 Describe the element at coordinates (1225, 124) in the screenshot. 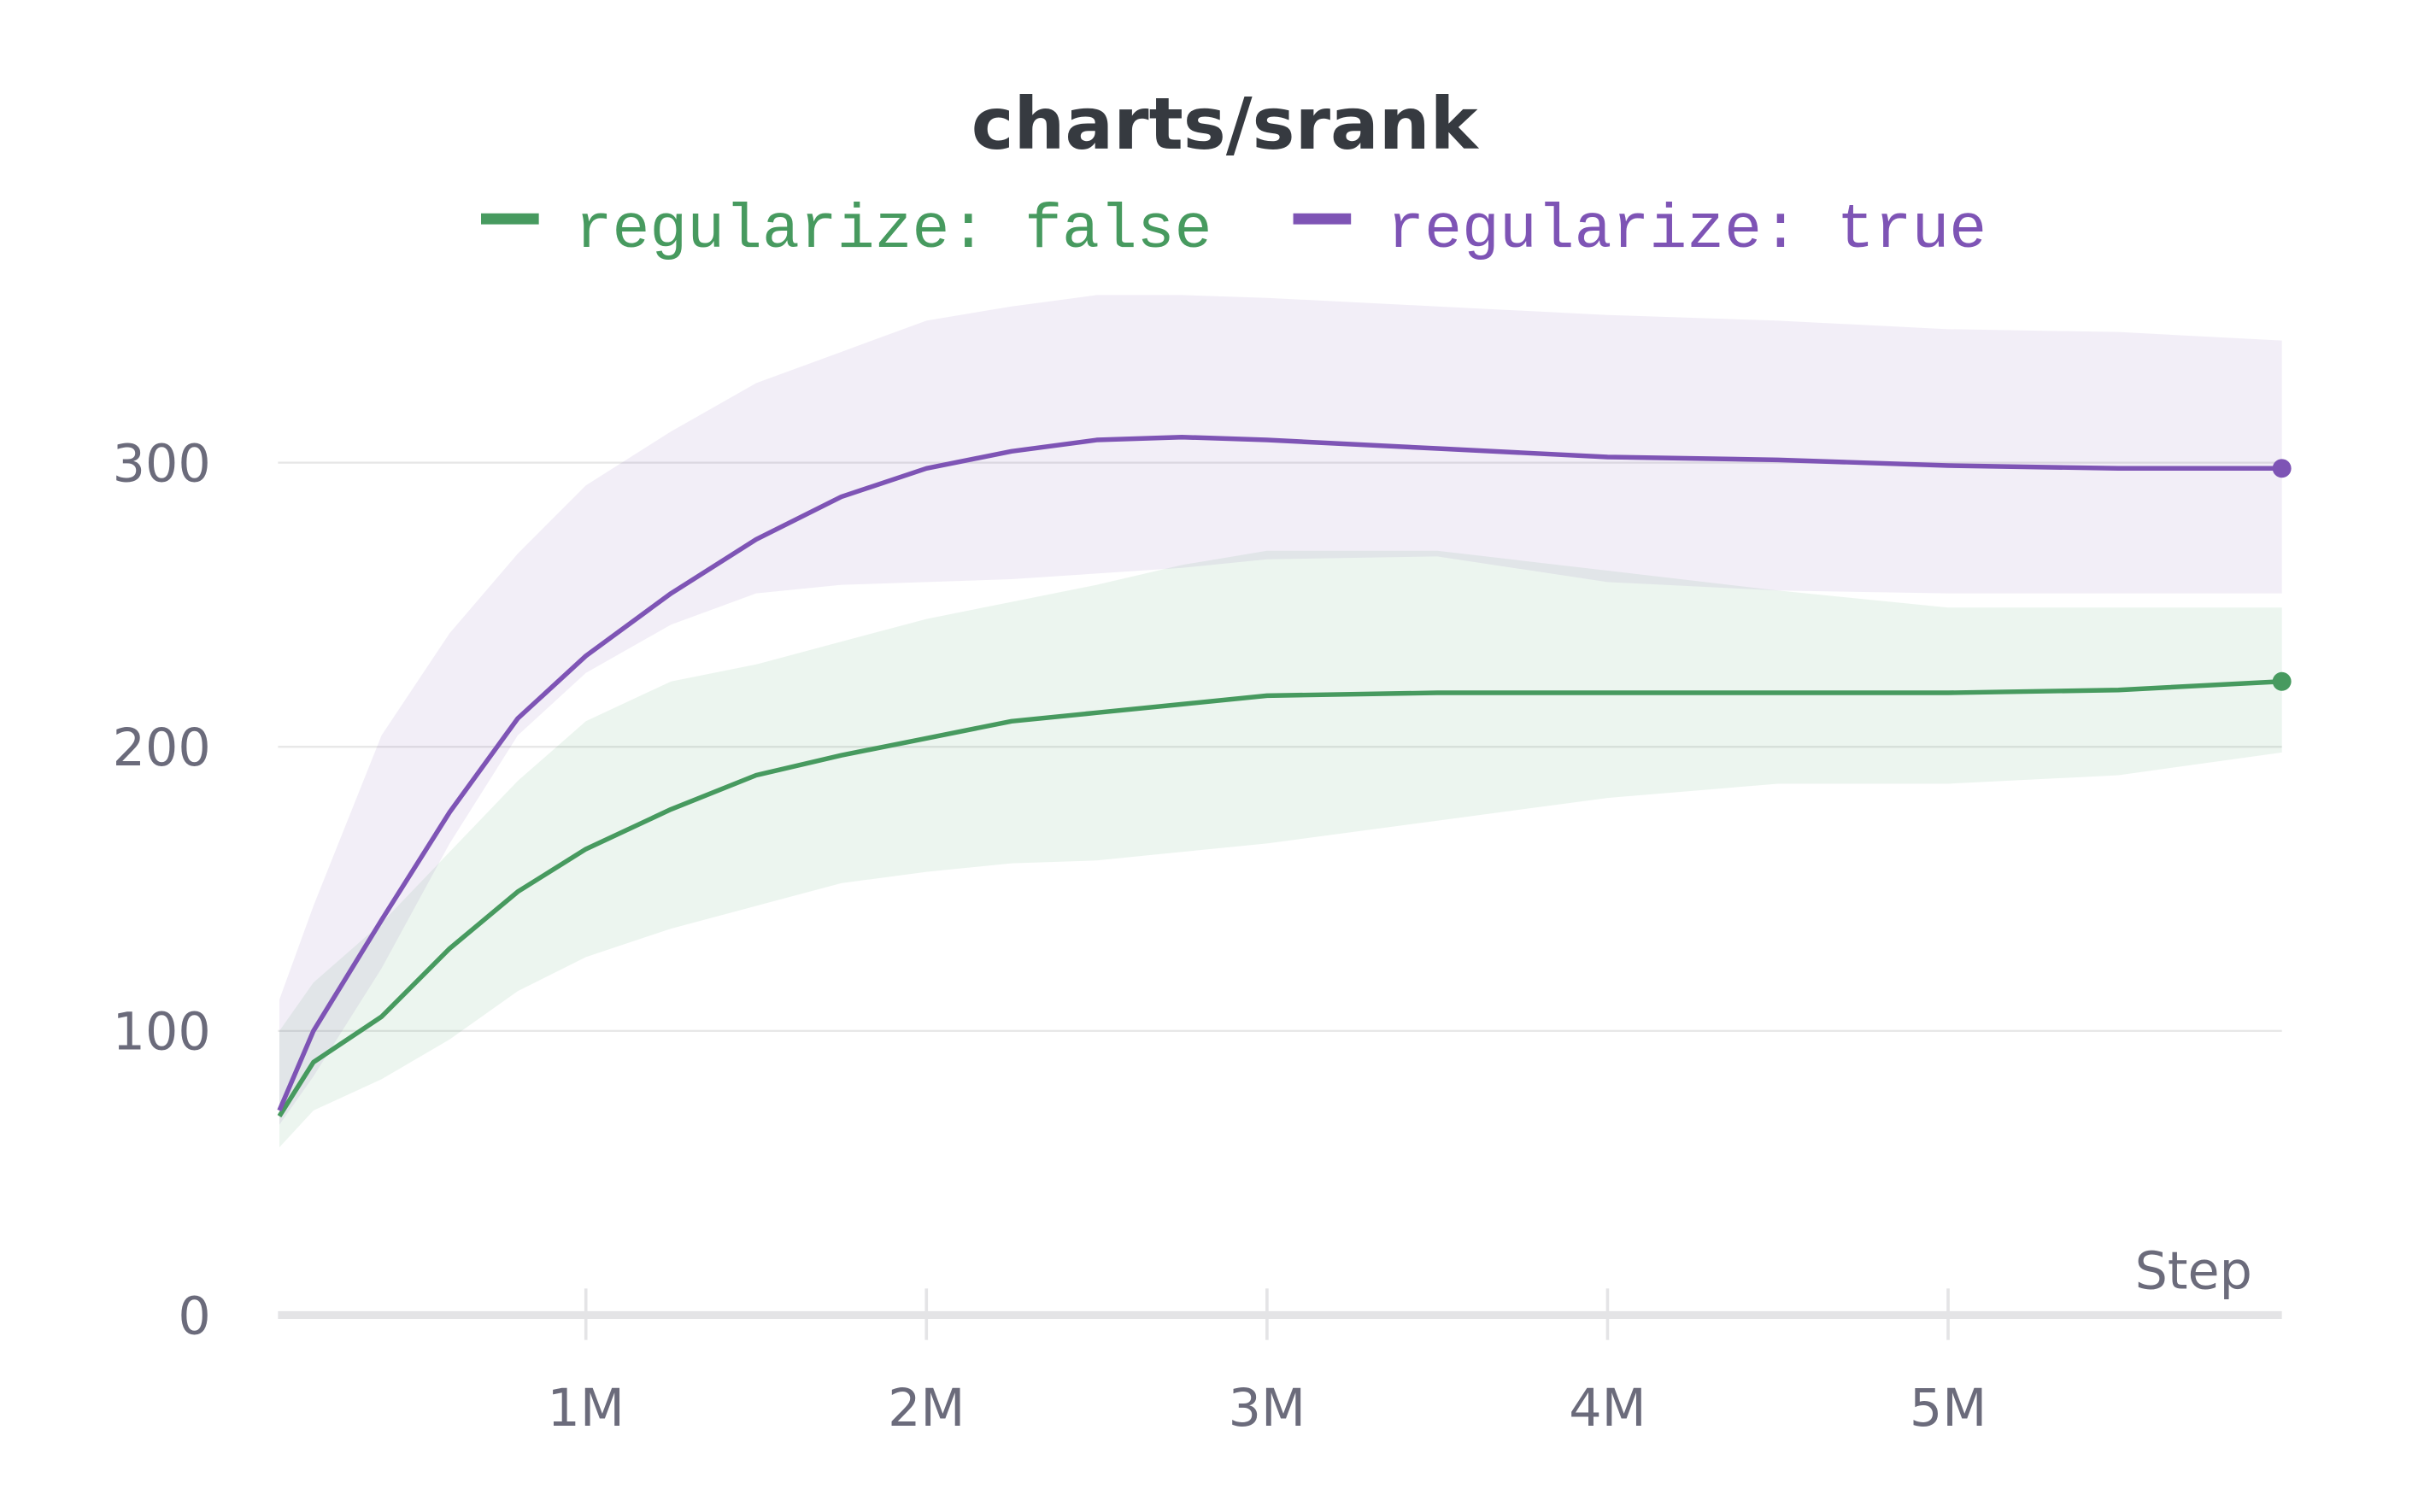

I see `chart-title: charts/srank` at that location.